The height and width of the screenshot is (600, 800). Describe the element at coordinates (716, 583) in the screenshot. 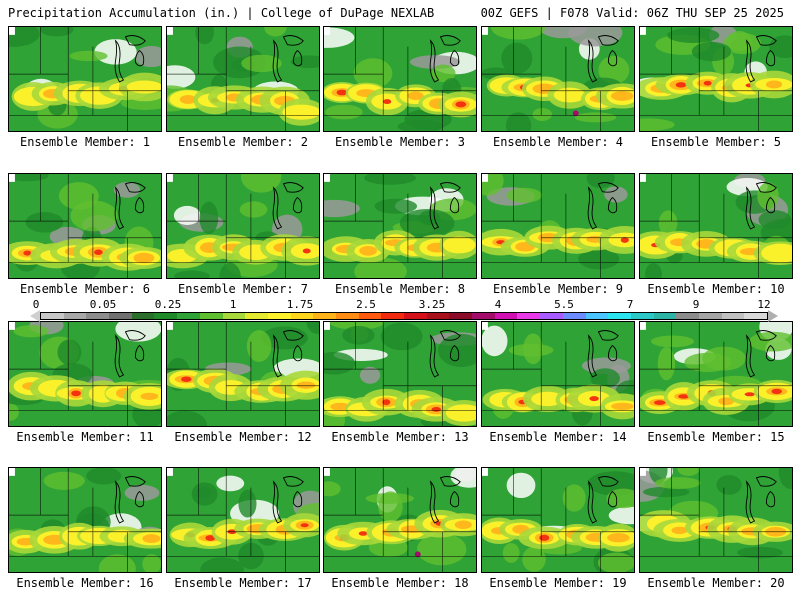

I see `ensemble-member-label: Ensemble Member: 20` at that location.